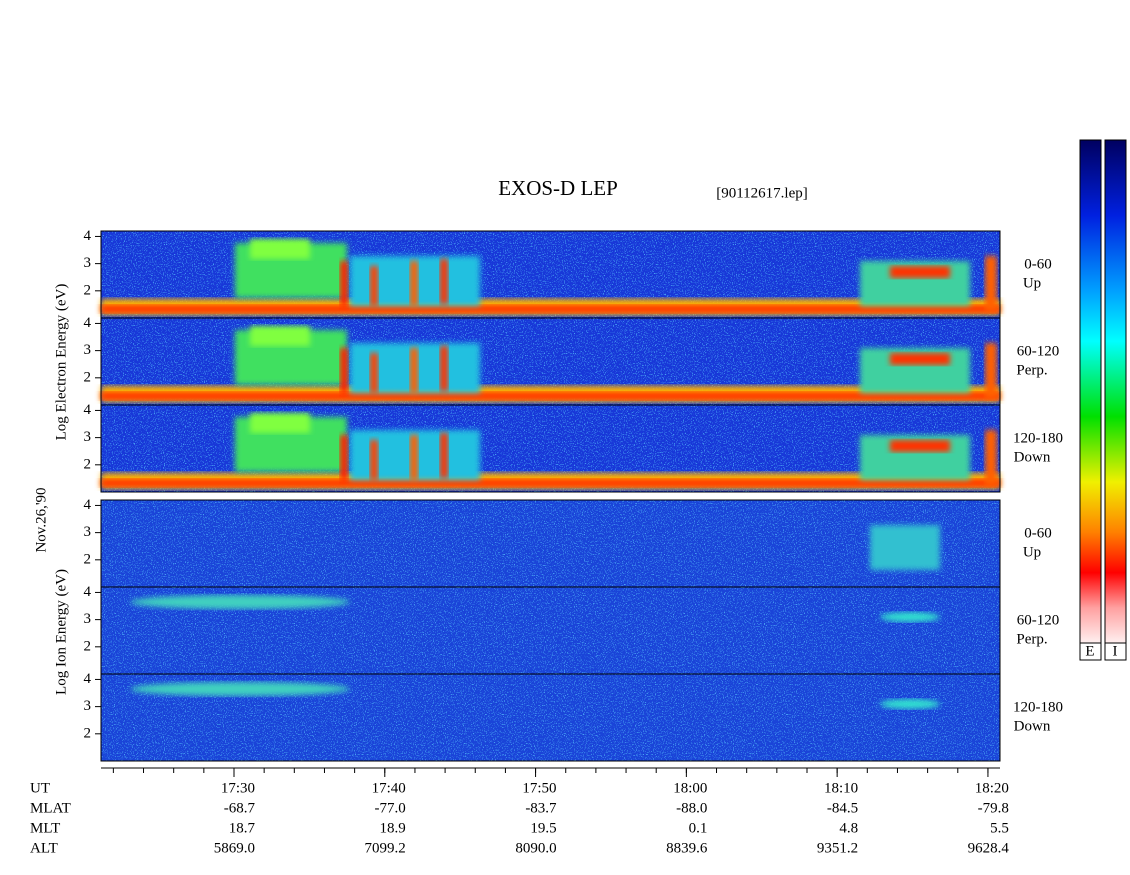  Describe the element at coordinates (989, 848) in the screenshot. I see `ephemeris-value: 9628.4` at that location.